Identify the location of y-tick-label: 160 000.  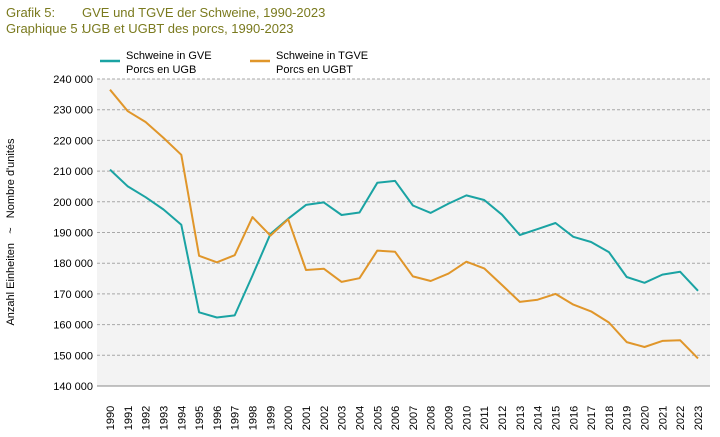
(73, 326).